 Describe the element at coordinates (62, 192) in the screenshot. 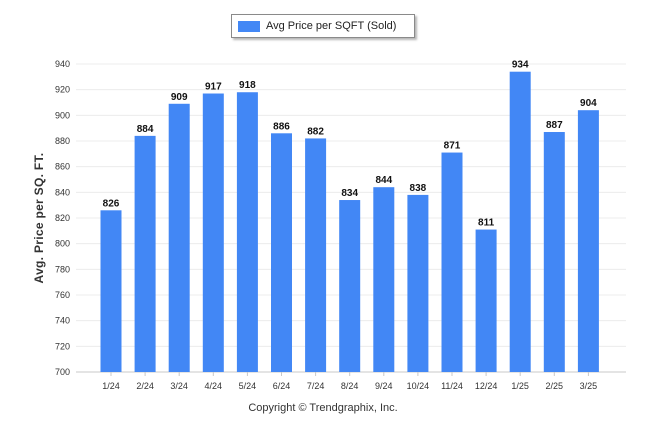

I see `y-tick-label: 840` at that location.